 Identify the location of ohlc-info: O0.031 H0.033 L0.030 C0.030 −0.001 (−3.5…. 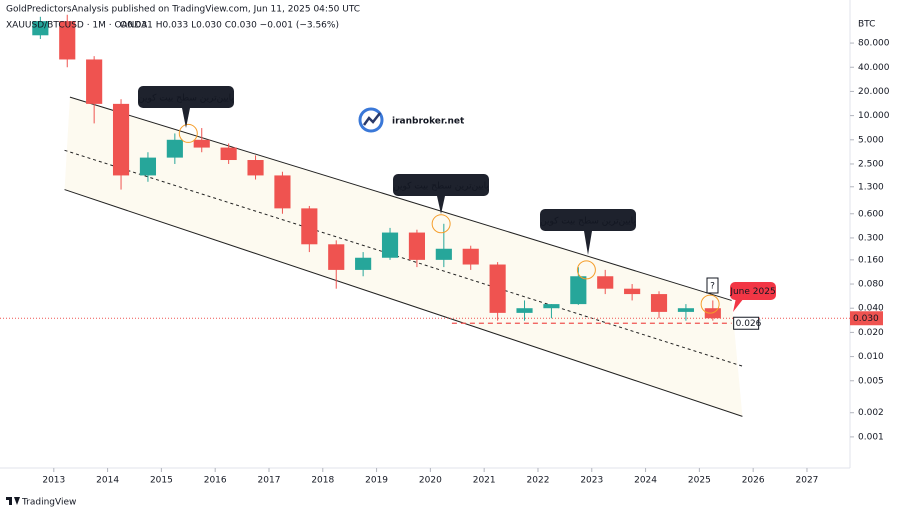
(229, 26).